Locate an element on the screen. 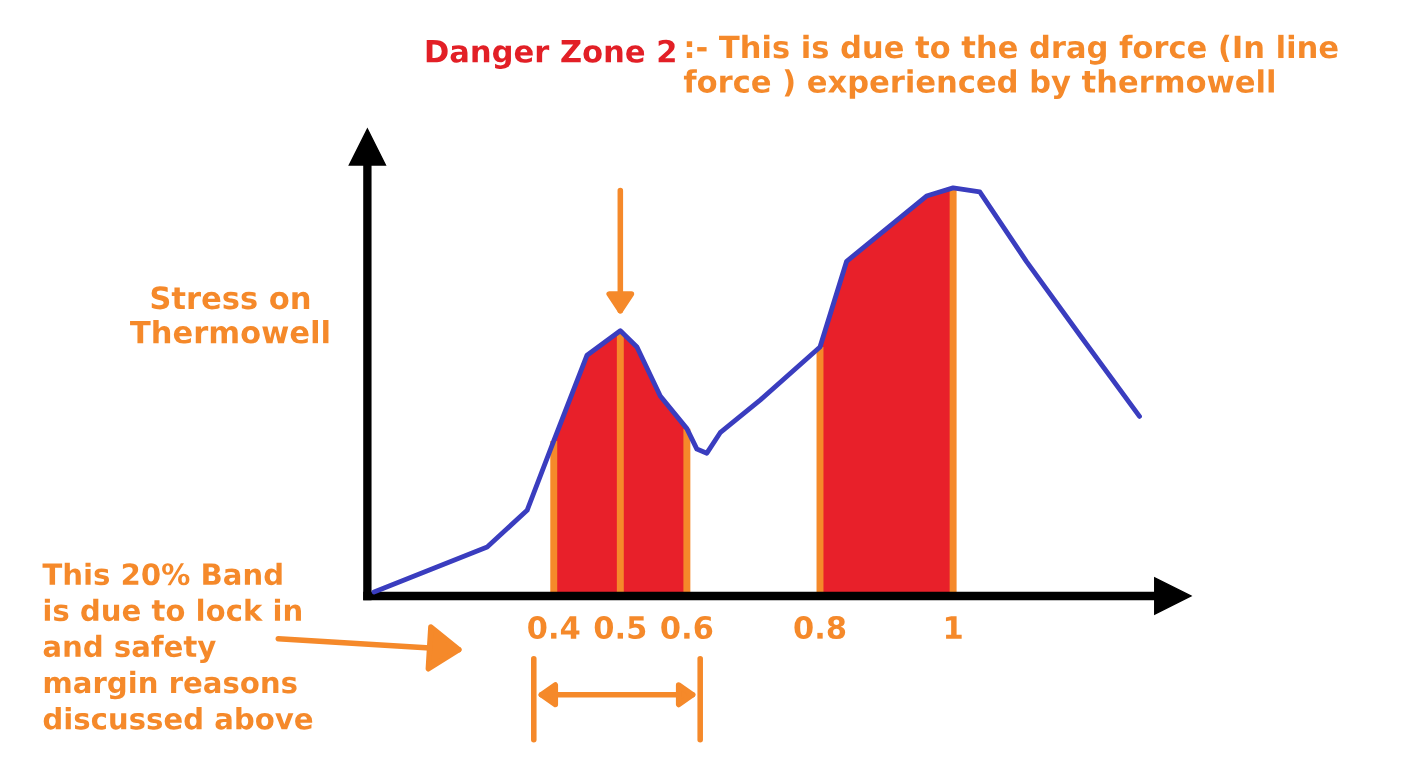 The height and width of the screenshot is (774, 1413). x-tick-label: 0.8 is located at coordinates (820, 627).